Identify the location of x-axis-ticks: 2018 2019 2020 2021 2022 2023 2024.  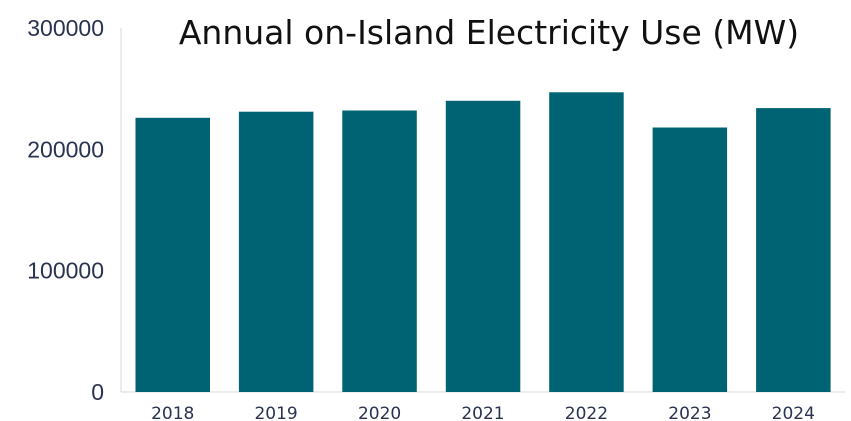
(483, 412).